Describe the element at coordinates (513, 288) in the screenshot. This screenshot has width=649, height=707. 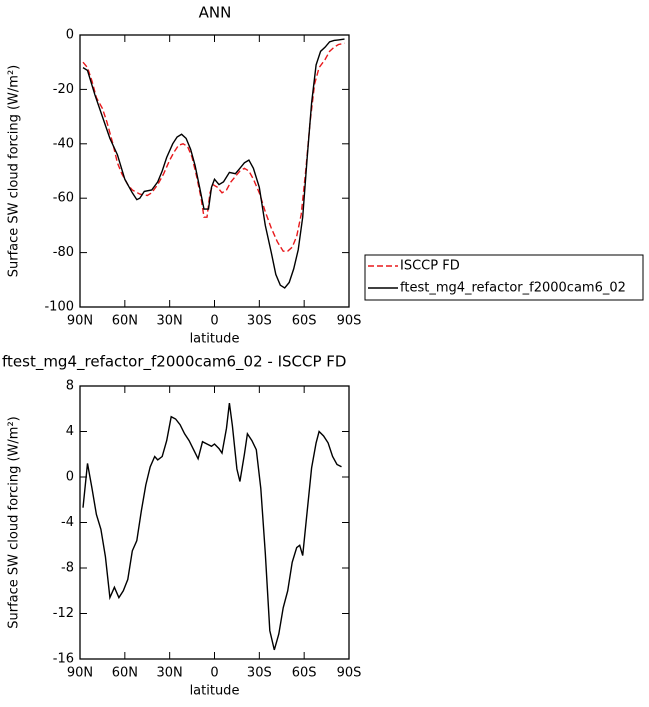
I see `legend-label: ftest_mg4_refactor_f2000cam6_02` at that location.